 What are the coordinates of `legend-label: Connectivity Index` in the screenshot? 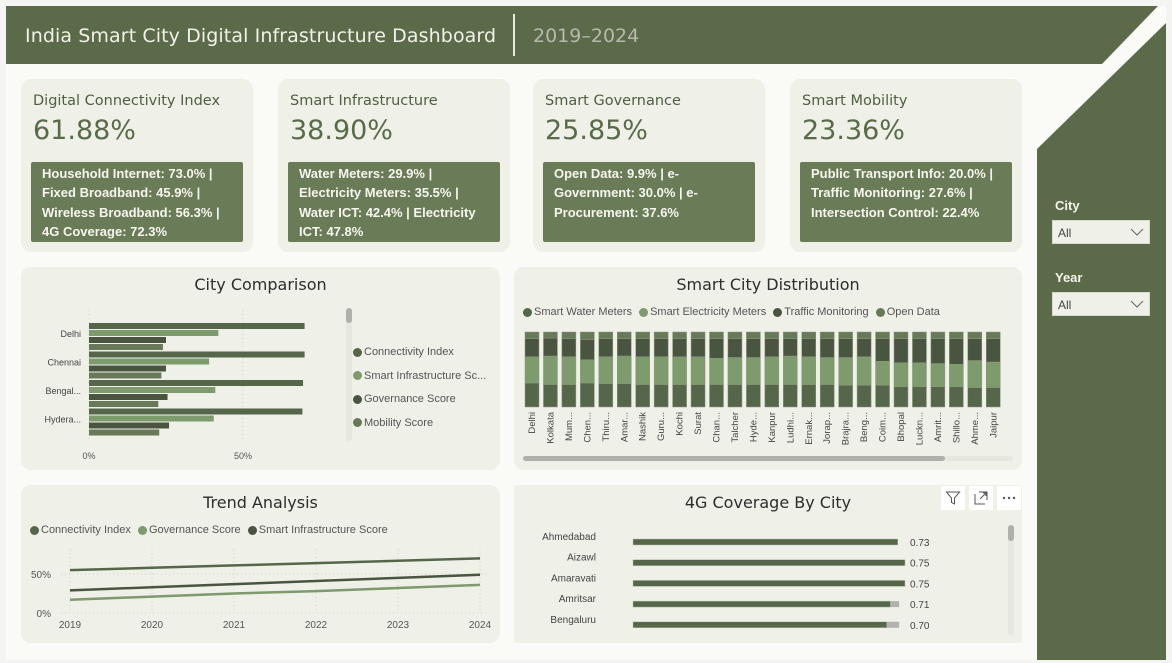 It's located at (409, 352).